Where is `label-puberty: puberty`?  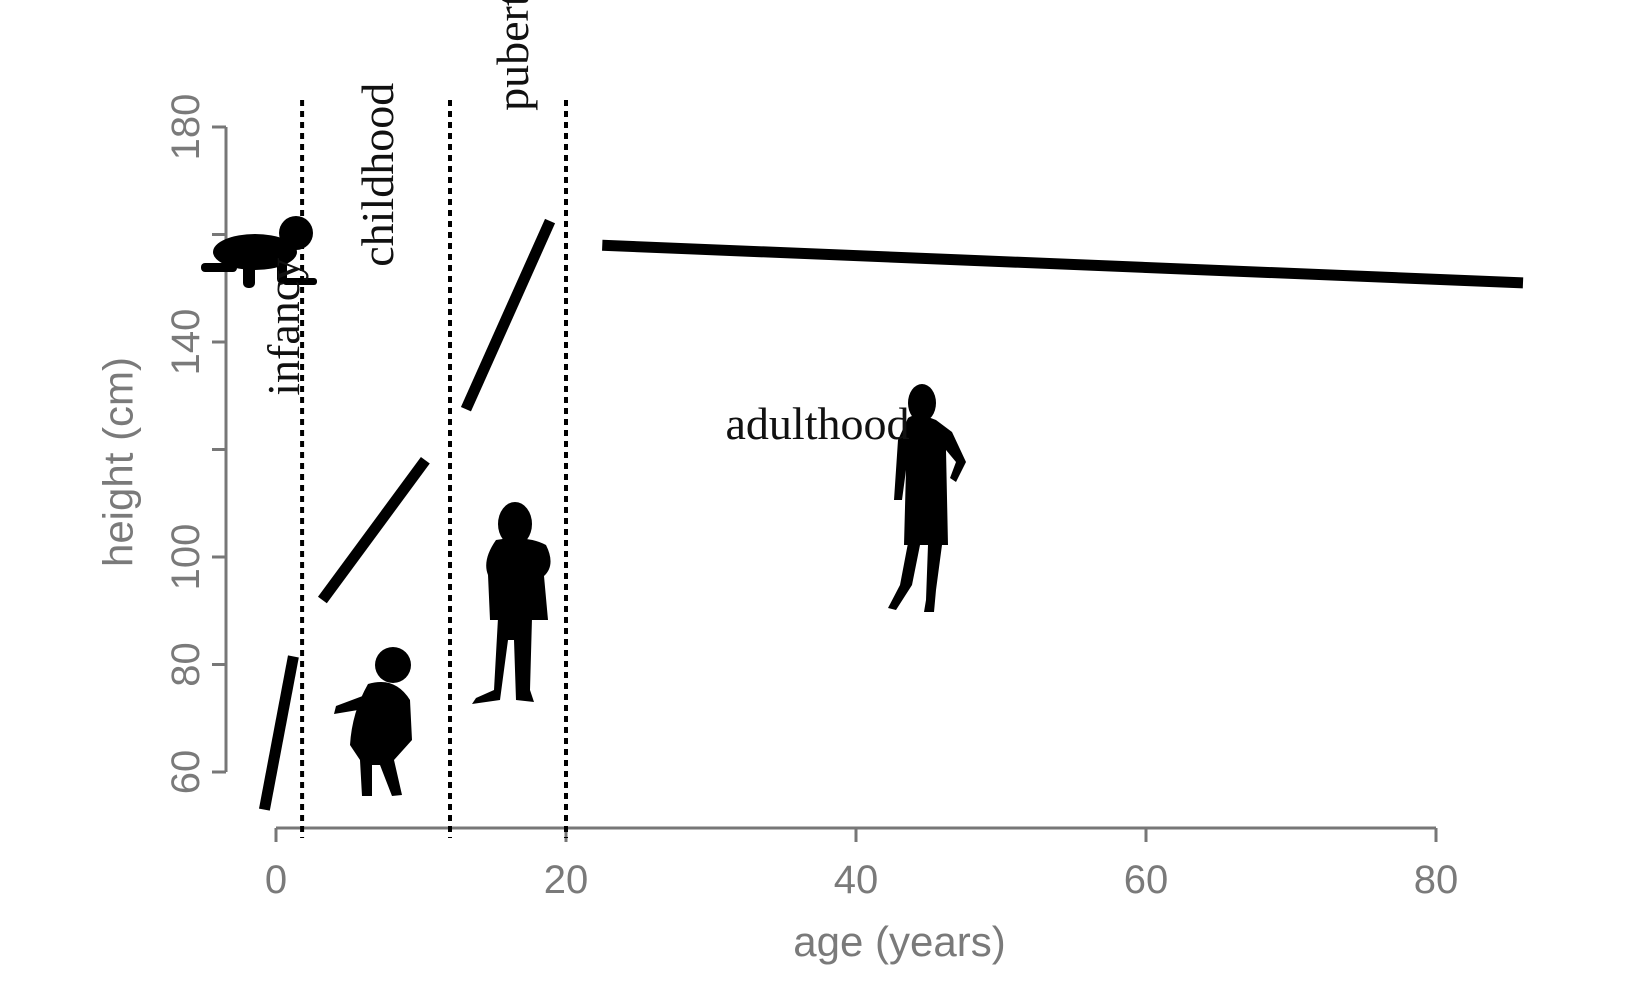
label-puberty: puberty is located at coordinates (512, 55).